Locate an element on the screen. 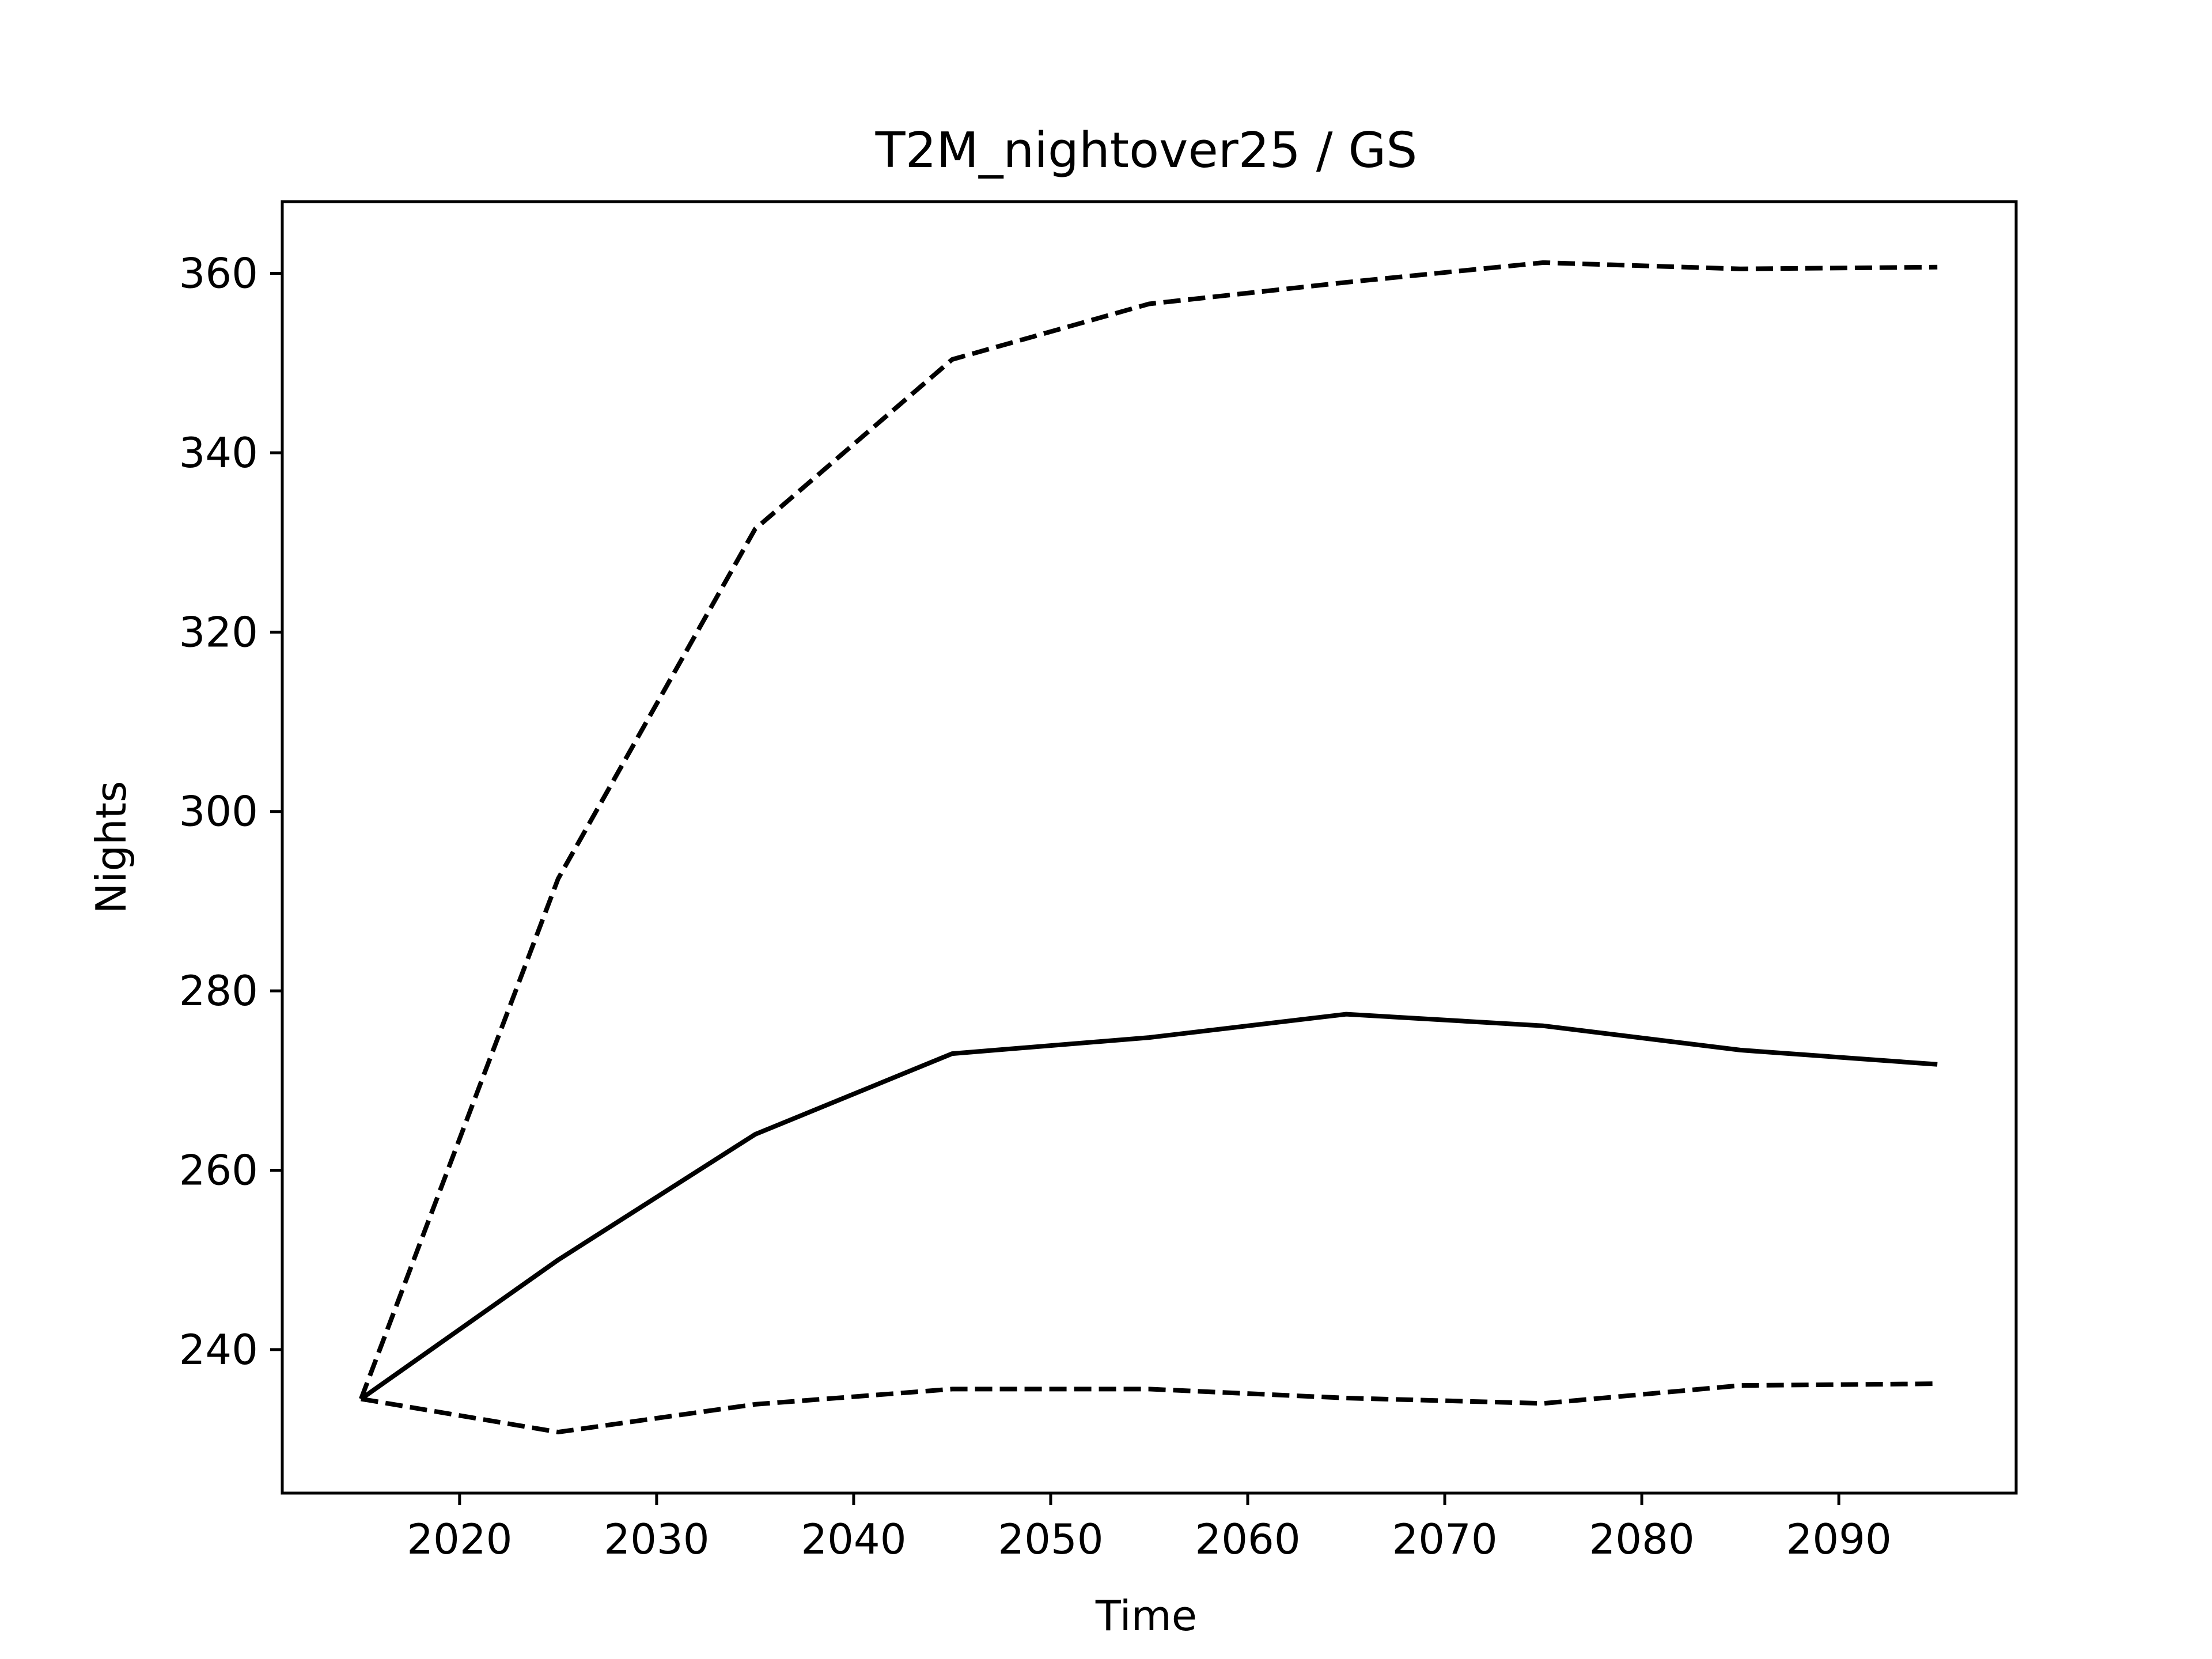 The image size is (2212, 1659). y-tick-label: 320 is located at coordinates (218, 632).